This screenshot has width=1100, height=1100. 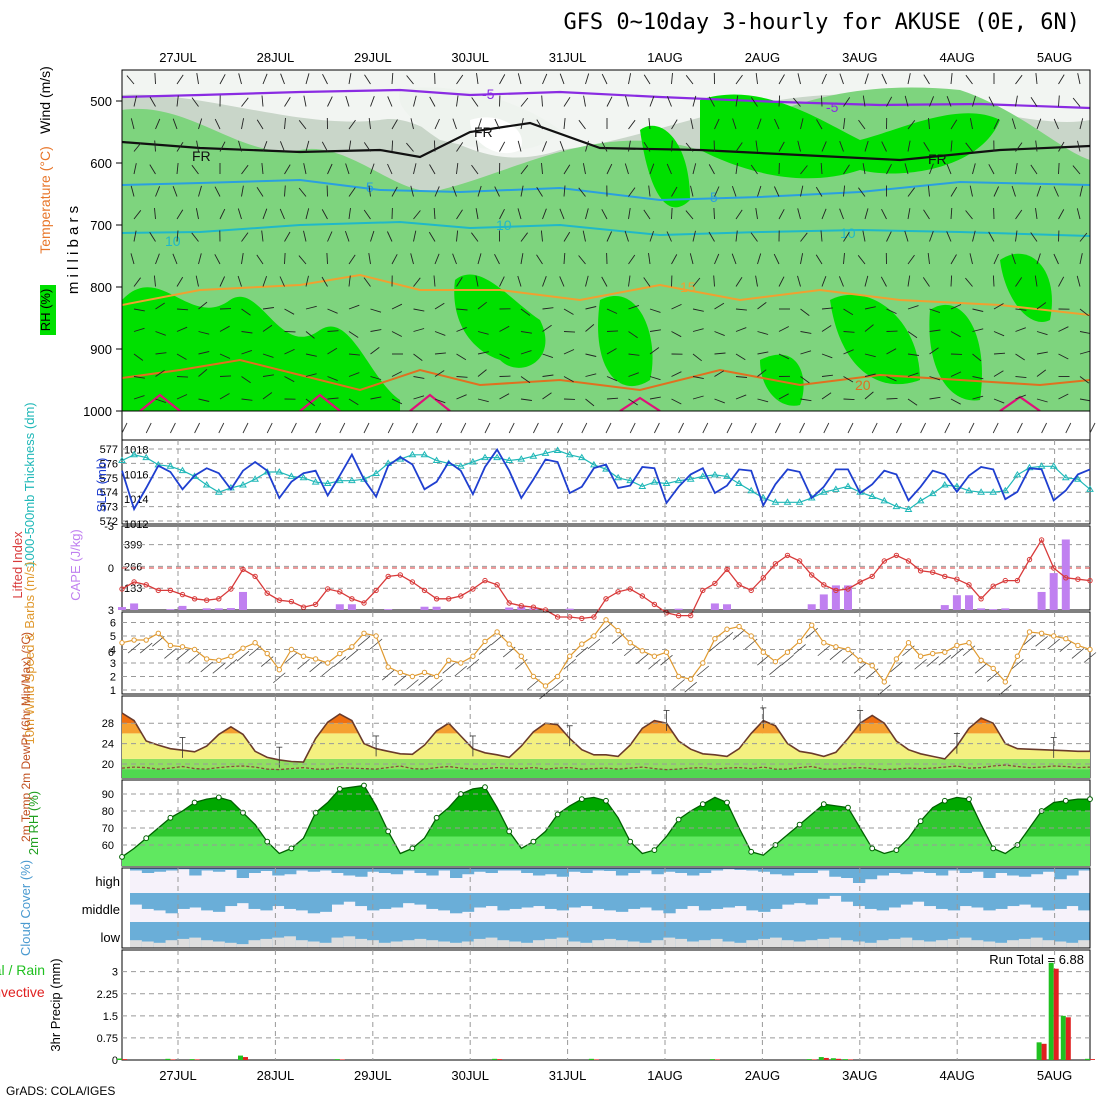 What do you see at coordinates (178, 1075) in the screenshot?
I see `bottom-date-label: 27JUL` at bounding box center [178, 1075].